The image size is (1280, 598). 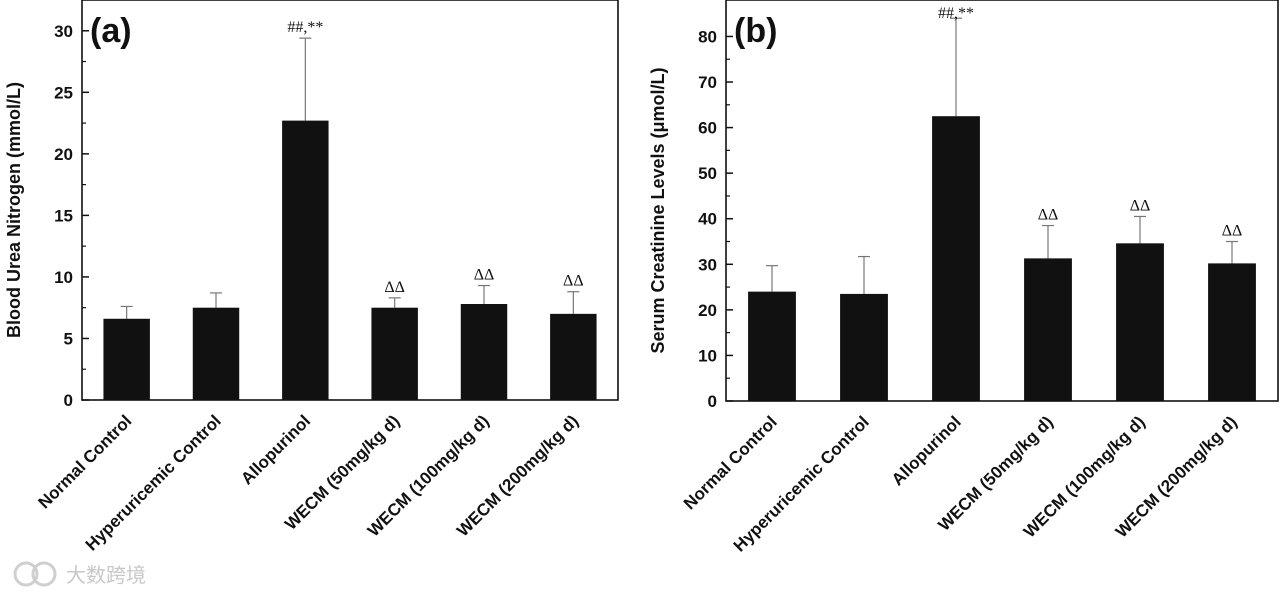 I want to click on y-tick-label: 25, so click(x=63, y=92).